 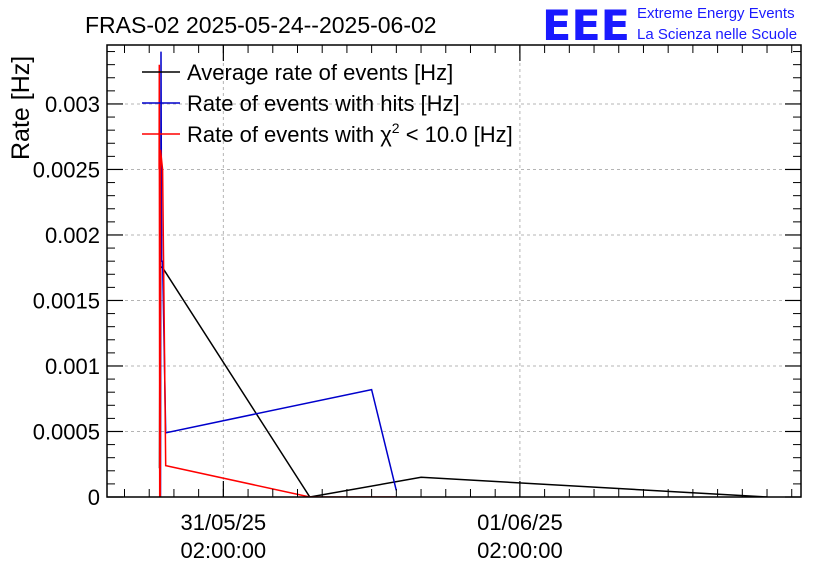 What do you see at coordinates (72, 366) in the screenshot?
I see `y-tick-label: 0.001` at bounding box center [72, 366].